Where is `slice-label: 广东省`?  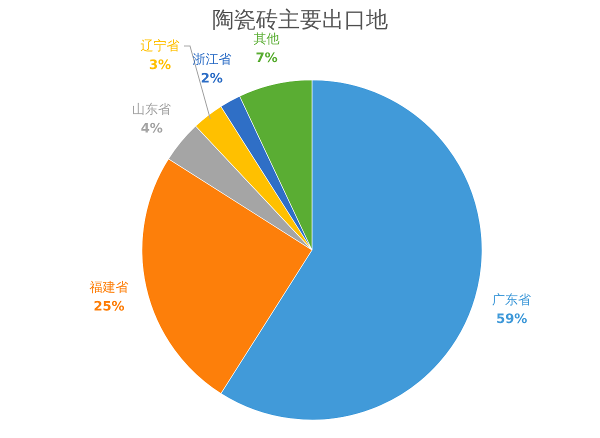 slice-label: 广东省 is located at coordinates (512, 300).